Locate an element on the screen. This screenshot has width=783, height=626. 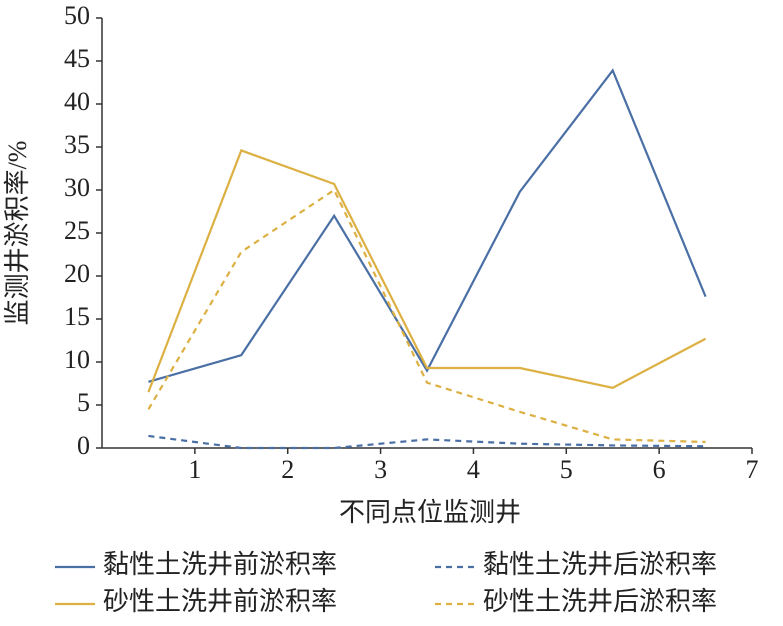
y-tick-label: 5 is located at coordinates (83, 402).